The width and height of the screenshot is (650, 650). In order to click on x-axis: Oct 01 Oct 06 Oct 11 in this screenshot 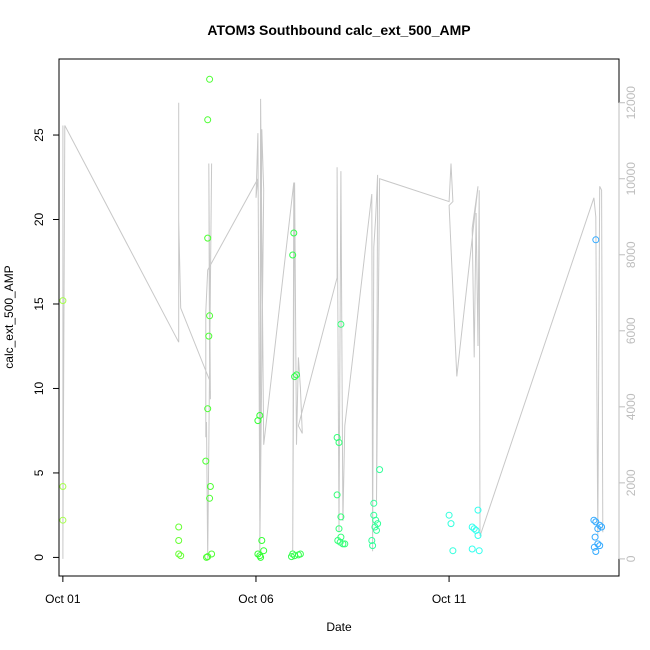, I will do `click(256, 590)`.